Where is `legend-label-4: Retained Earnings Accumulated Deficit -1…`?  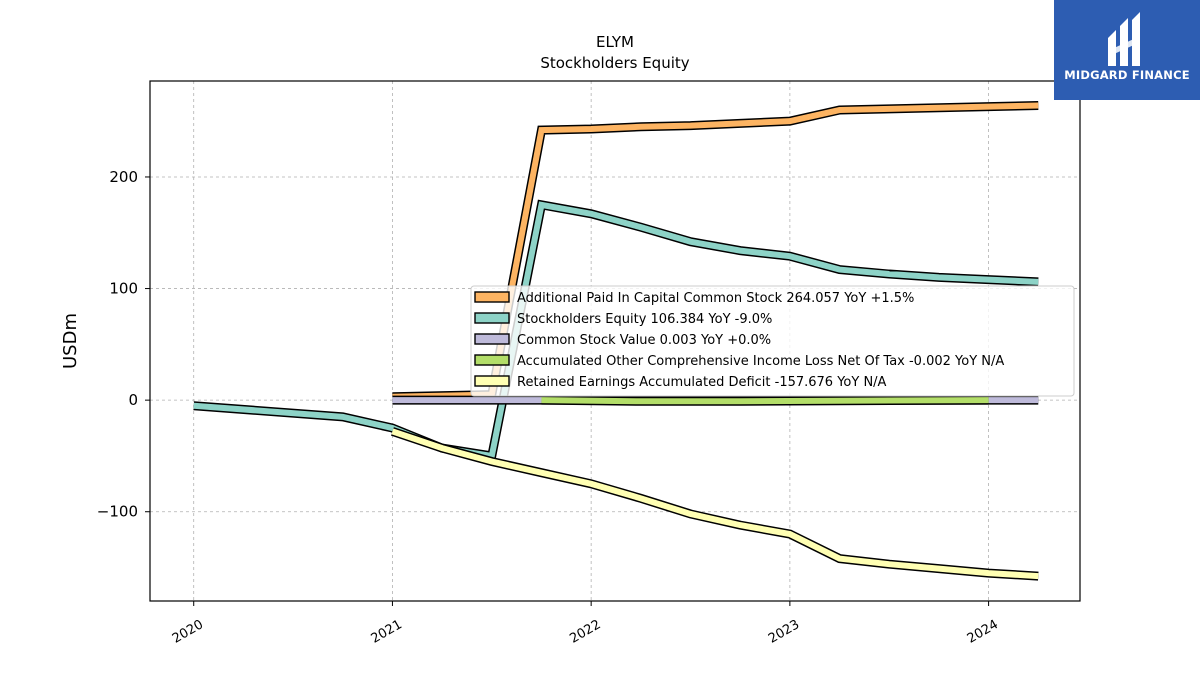 legend-label-4: Retained Earnings Accumulated Deficit -1… is located at coordinates (702, 382).